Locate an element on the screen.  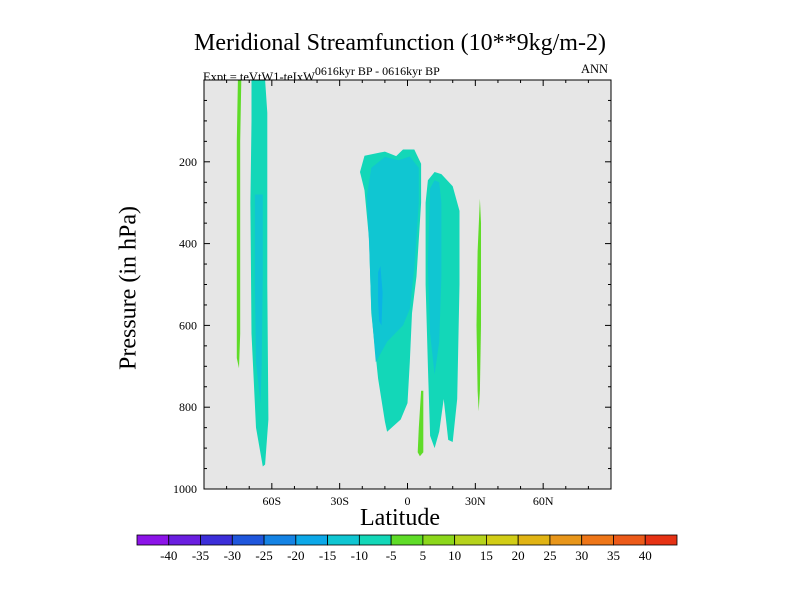
colorbar-label-11: 20 is located at coordinates (518, 555).